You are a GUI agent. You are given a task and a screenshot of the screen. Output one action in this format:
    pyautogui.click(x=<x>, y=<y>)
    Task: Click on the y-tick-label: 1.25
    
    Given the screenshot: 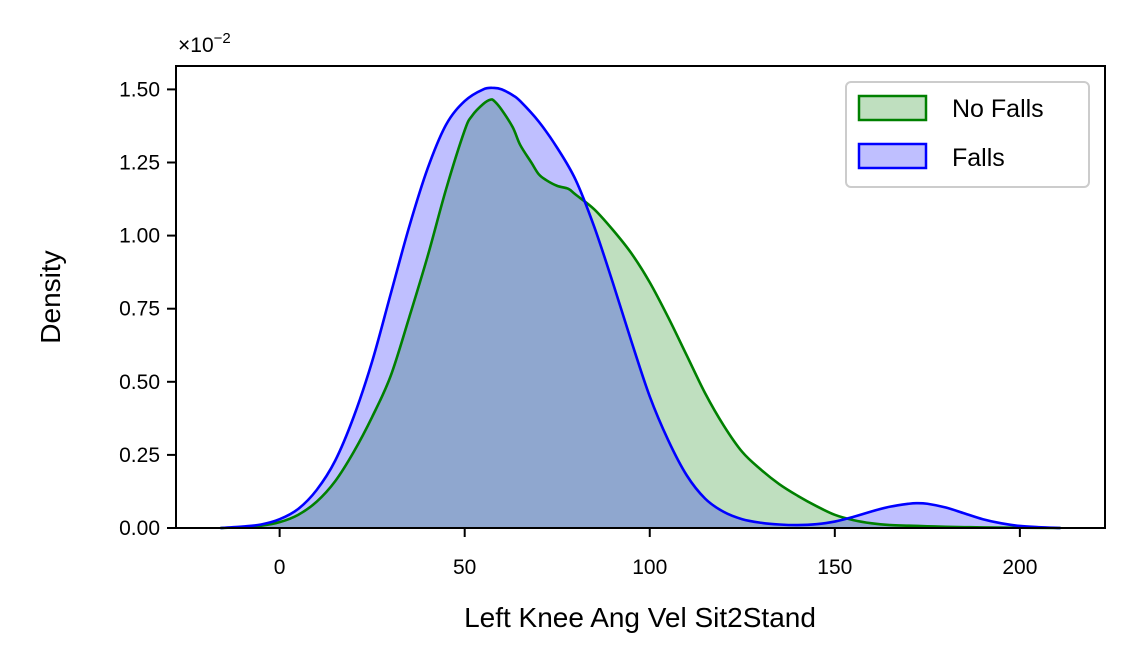 What is the action you would take?
    pyautogui.click(x=139, y=162)
    